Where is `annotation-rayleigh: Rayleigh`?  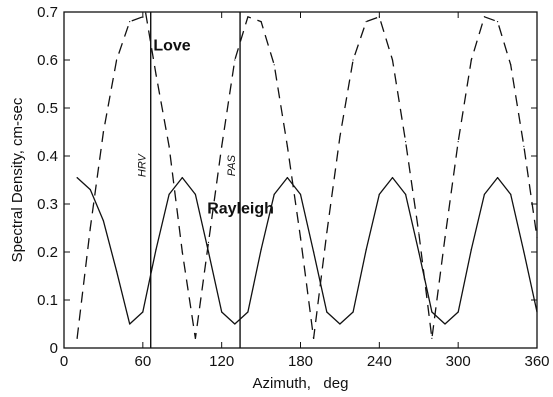 annotation-rayleigh: Rayleigh is located at coordinates (240, 209).